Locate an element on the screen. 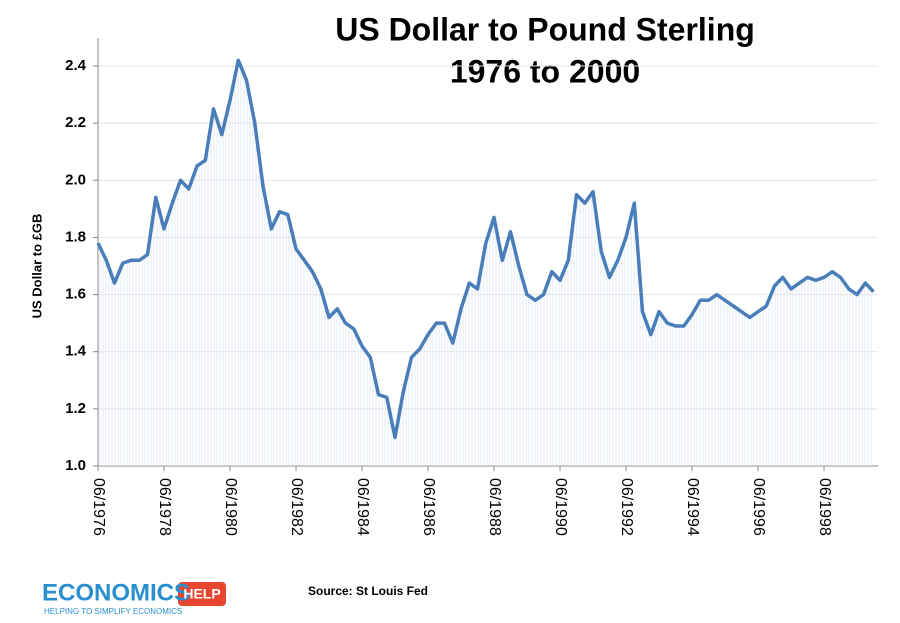 The width and height of the screenshot is (900, 623). x-tick-label: 06/1988 is located at coordinates (494, 507).